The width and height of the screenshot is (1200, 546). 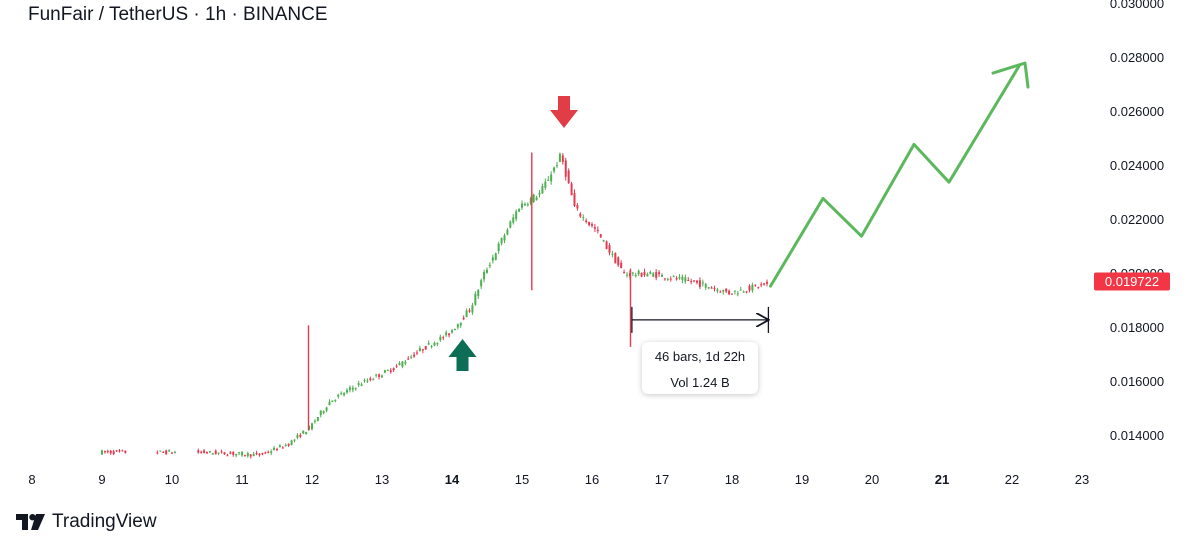 I want to click on x-tick-label: 19, so click(x=802, y=479).